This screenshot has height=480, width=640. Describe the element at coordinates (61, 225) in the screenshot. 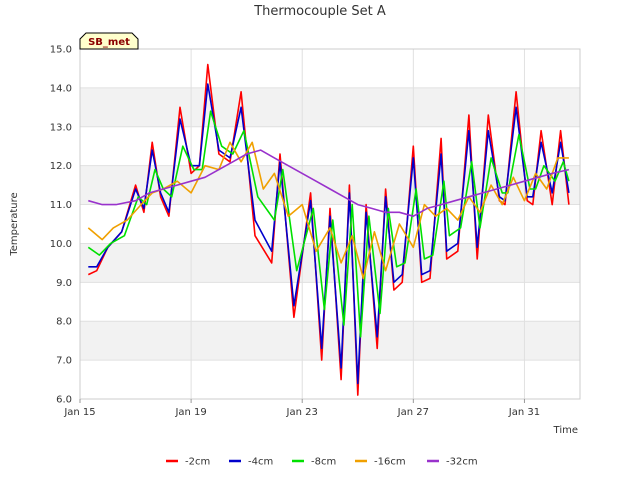

I see `y-axis-ticks: 6.0 7.0 8.0 9.0 10.0 11.0 12.0 13.0 14.0 15.0` at that location.